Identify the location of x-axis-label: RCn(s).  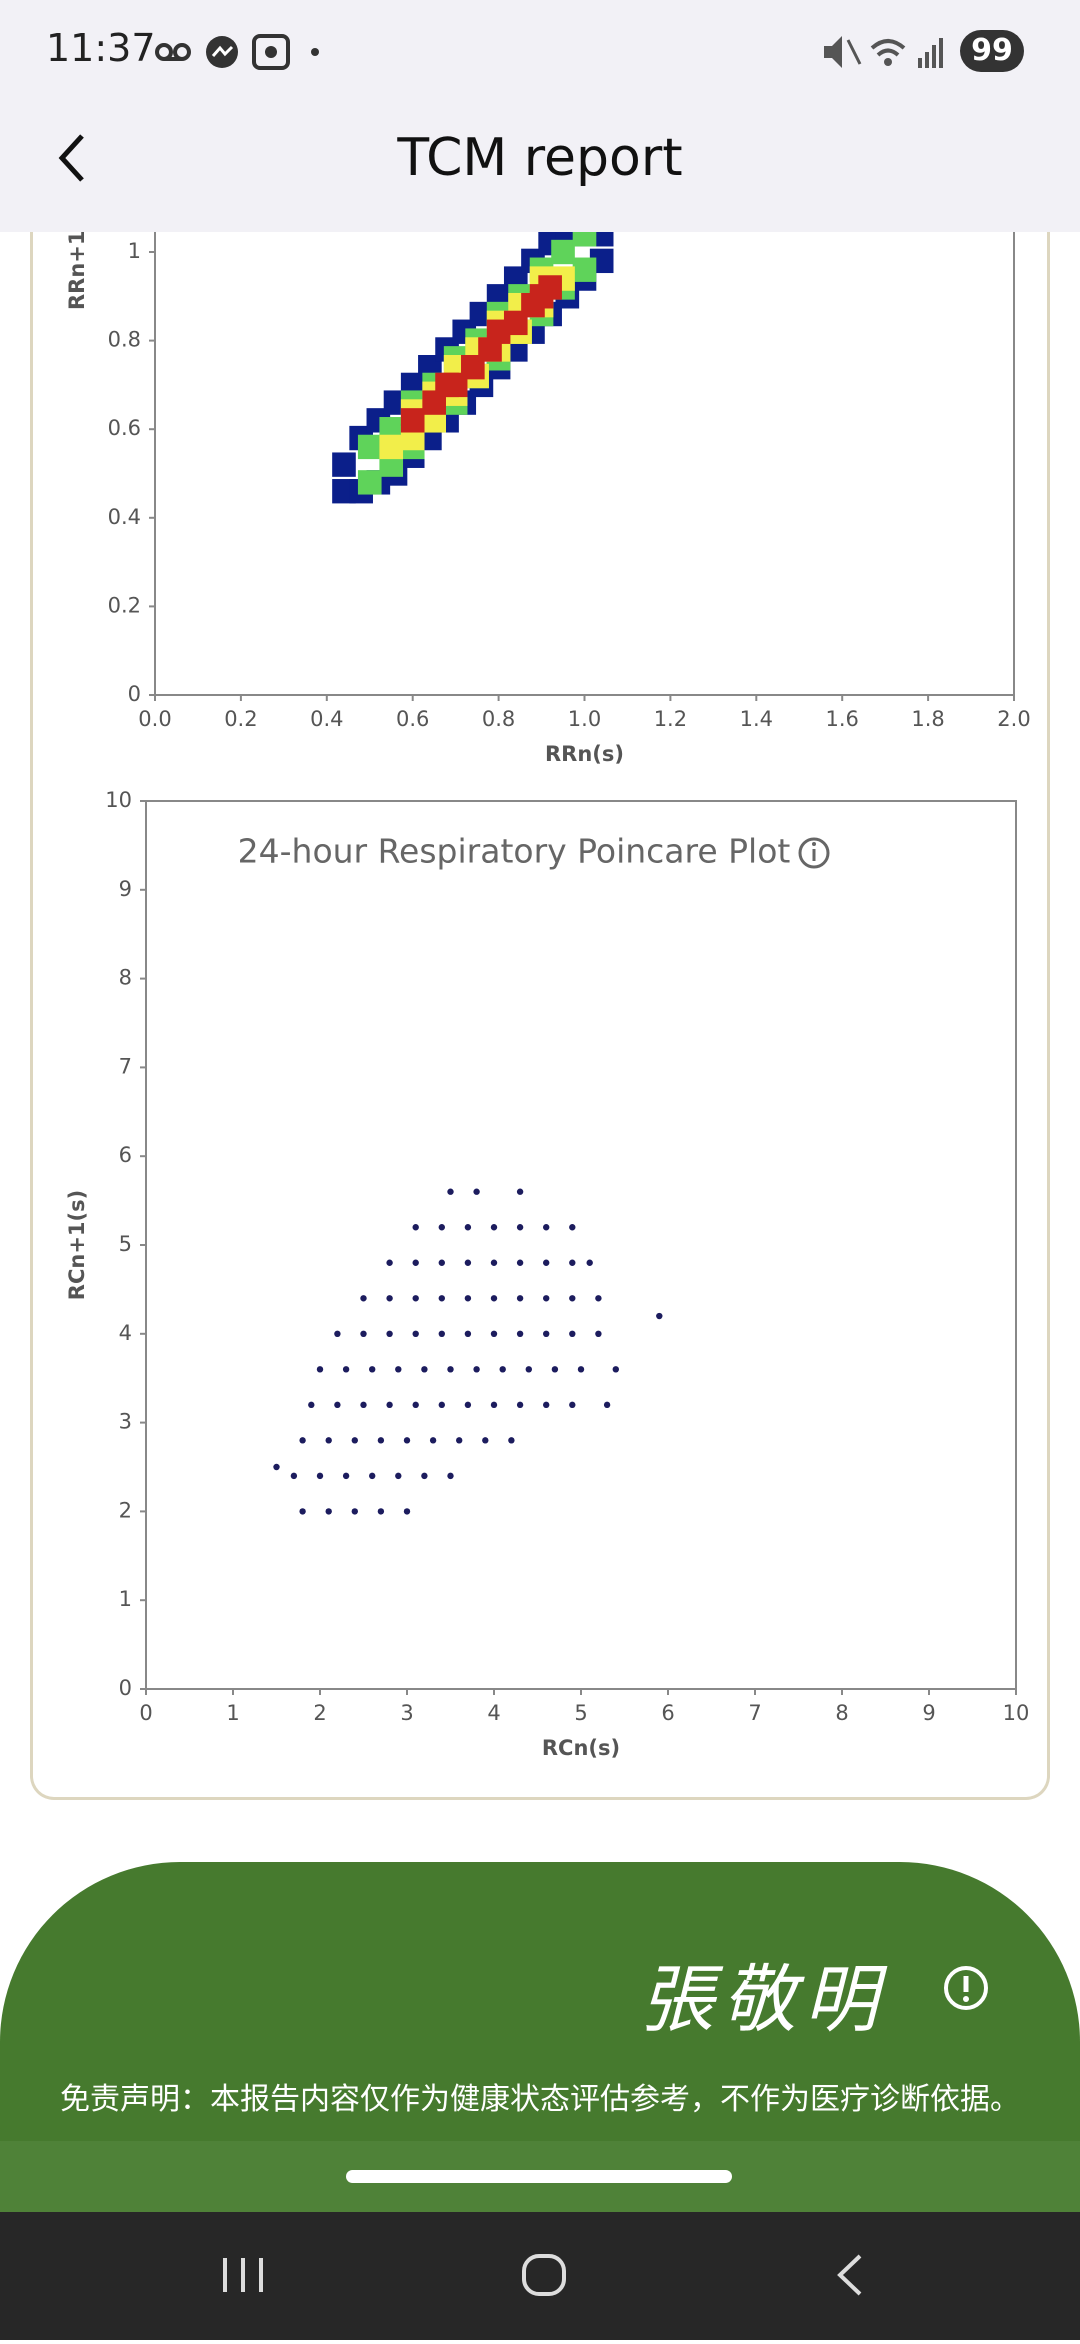
(581, 1748).